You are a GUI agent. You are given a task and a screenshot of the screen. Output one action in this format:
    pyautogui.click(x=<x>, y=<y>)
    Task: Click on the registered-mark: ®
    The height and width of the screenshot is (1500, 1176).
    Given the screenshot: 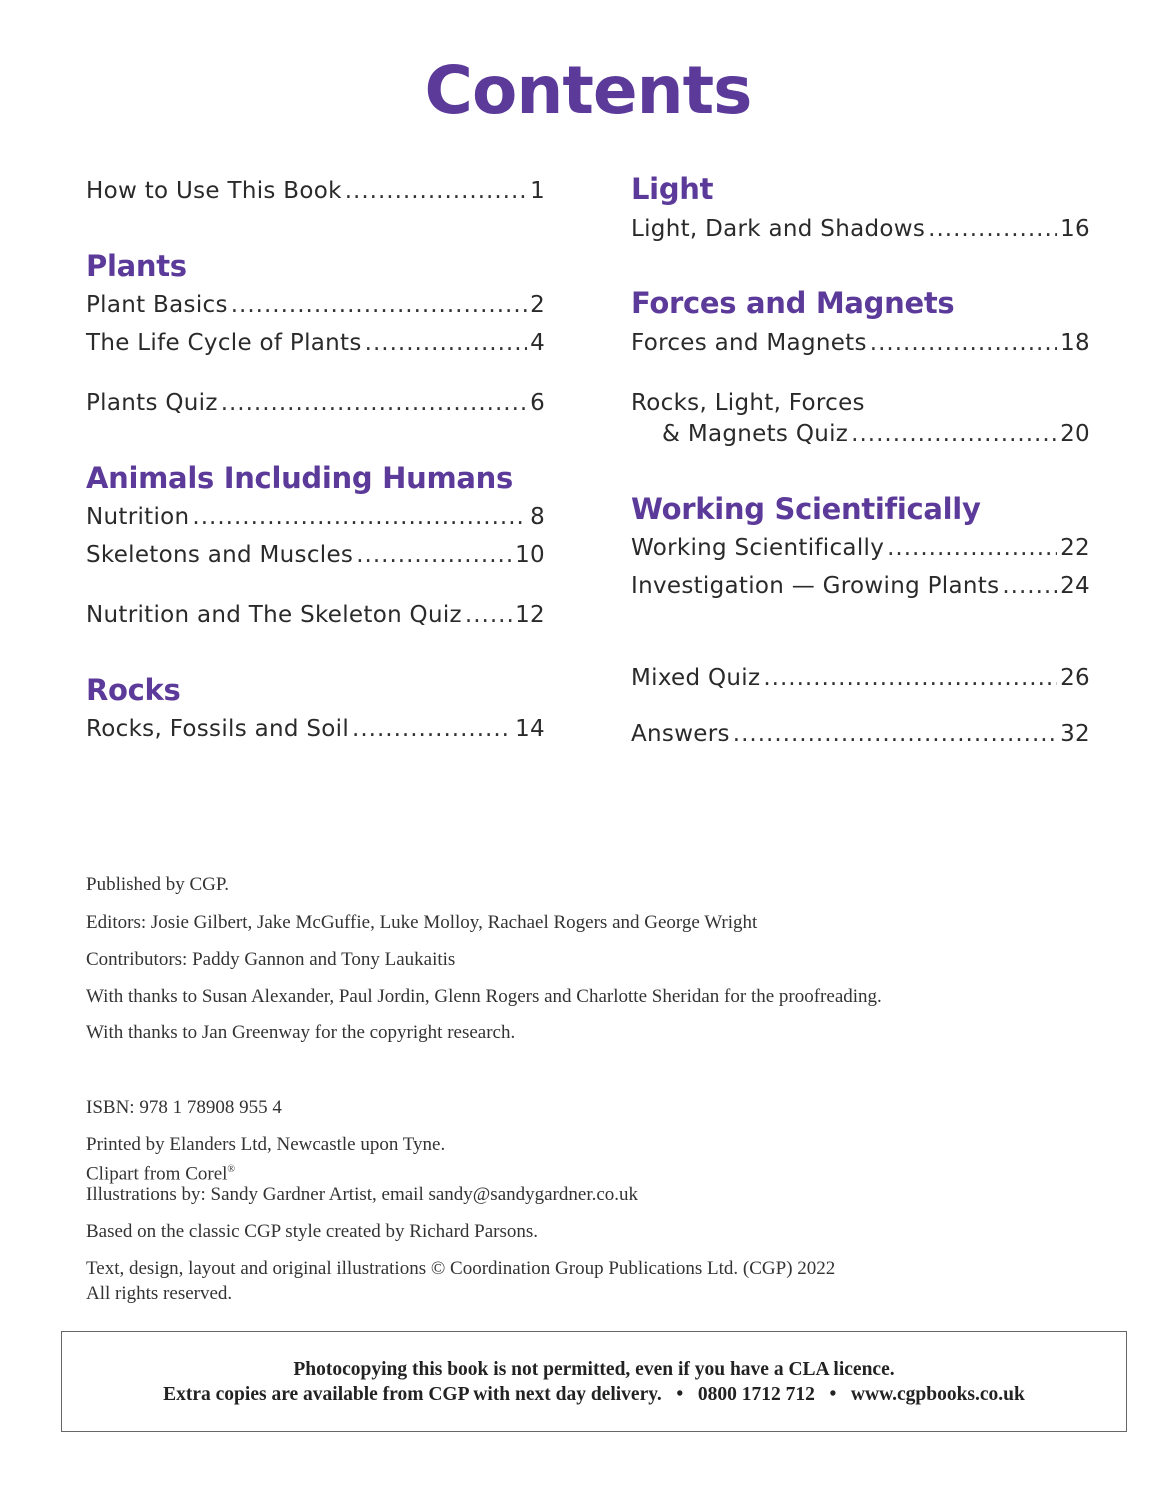 What is the action you would take?
    pyautogui.click(x=231, y=1169)
    